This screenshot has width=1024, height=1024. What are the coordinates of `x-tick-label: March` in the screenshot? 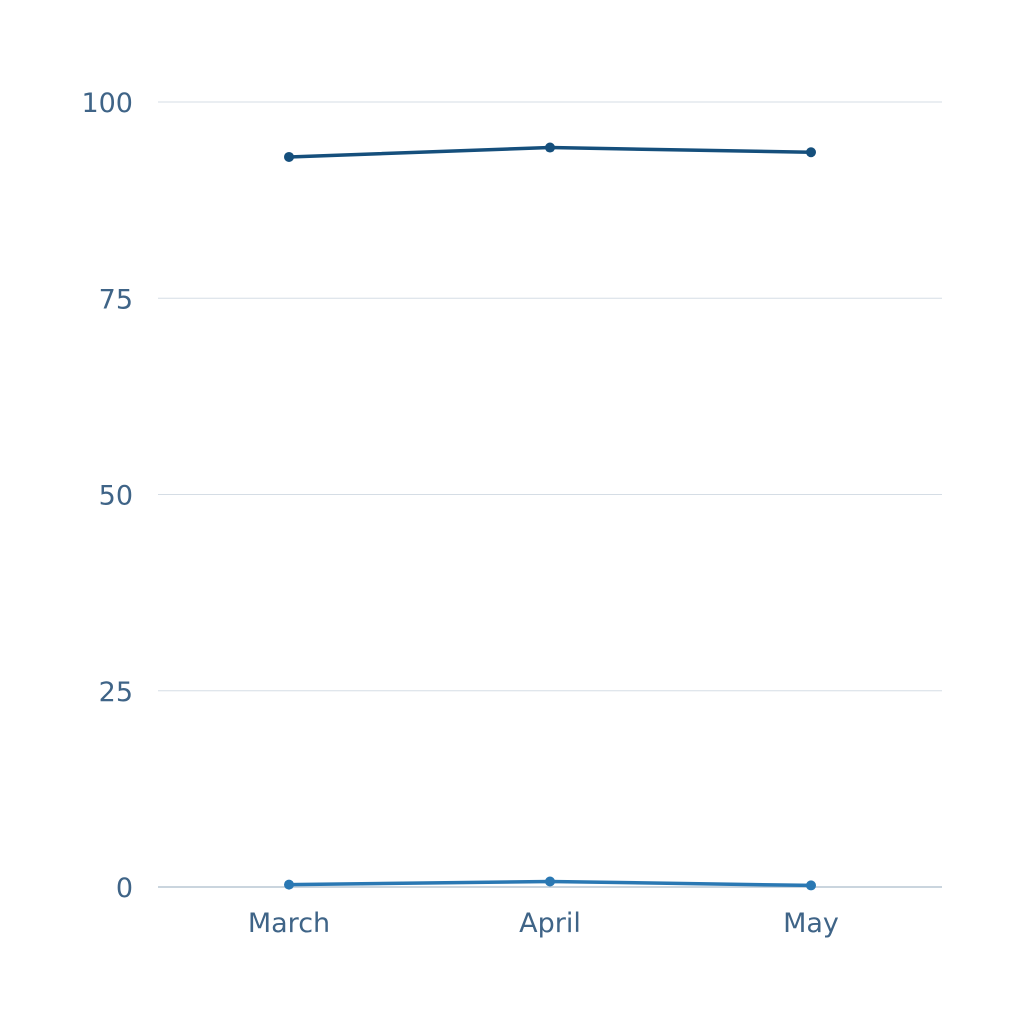 It's located at (289, 923).